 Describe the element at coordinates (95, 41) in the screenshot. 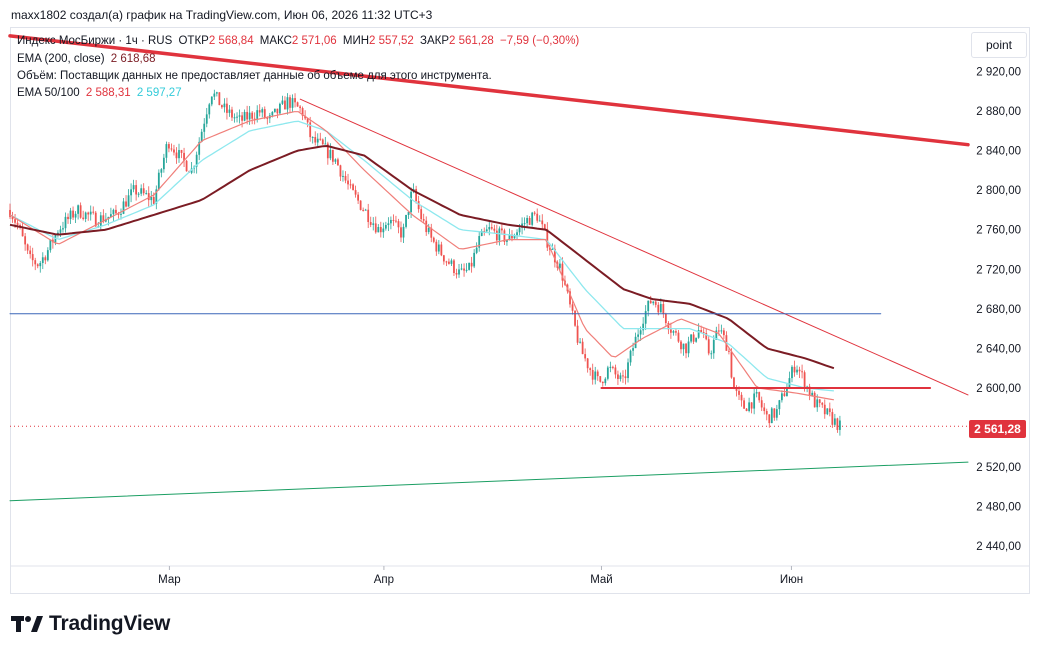

I see `legend-symbol: Индекс МосБиржи · 1ч · RUS` at that location.